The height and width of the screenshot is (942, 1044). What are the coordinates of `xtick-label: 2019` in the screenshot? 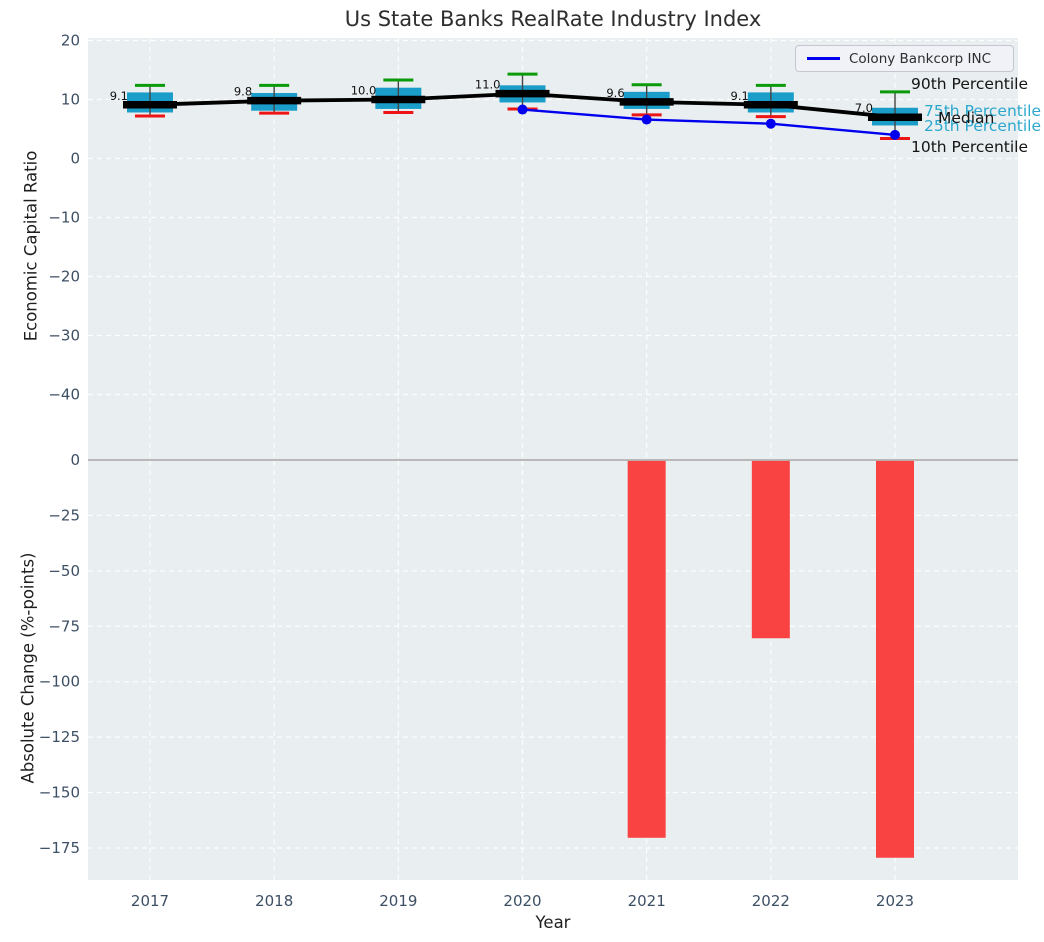 It's located at (398, 901).